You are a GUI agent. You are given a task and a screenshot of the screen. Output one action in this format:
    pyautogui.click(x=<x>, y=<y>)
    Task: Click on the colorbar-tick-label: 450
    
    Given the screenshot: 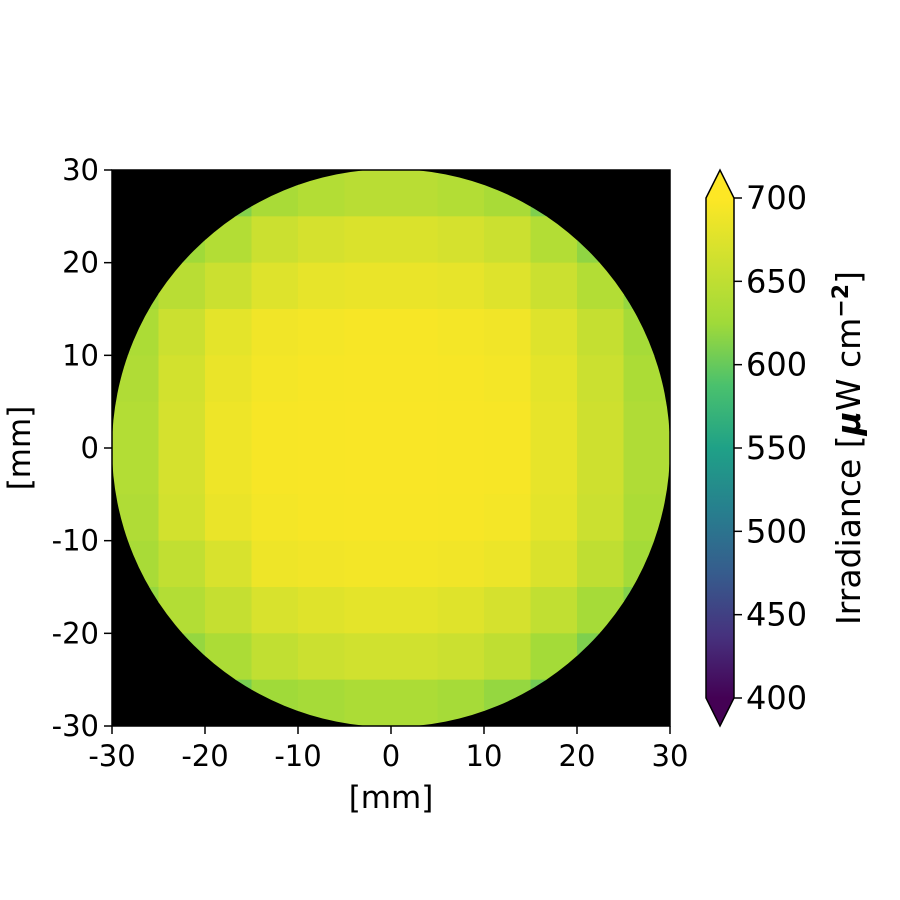 What is the action you would take?
    pyautogui.click(x=776, y=615)
    